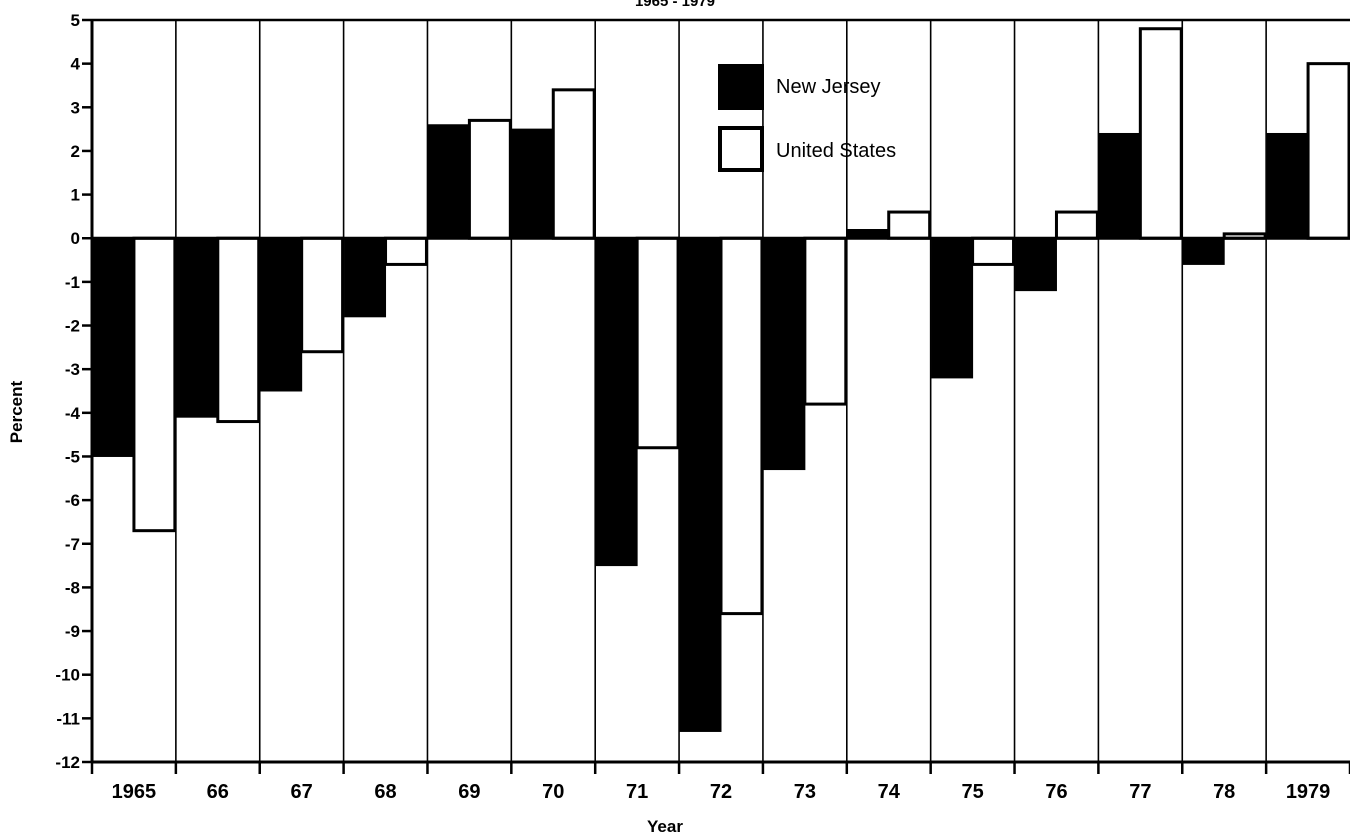 The height and width of the screenshot is (835, 1350). Describe the element at coordinates (836, 151) in the screenshot. I see `legend-label-united-states: United States` at that location.